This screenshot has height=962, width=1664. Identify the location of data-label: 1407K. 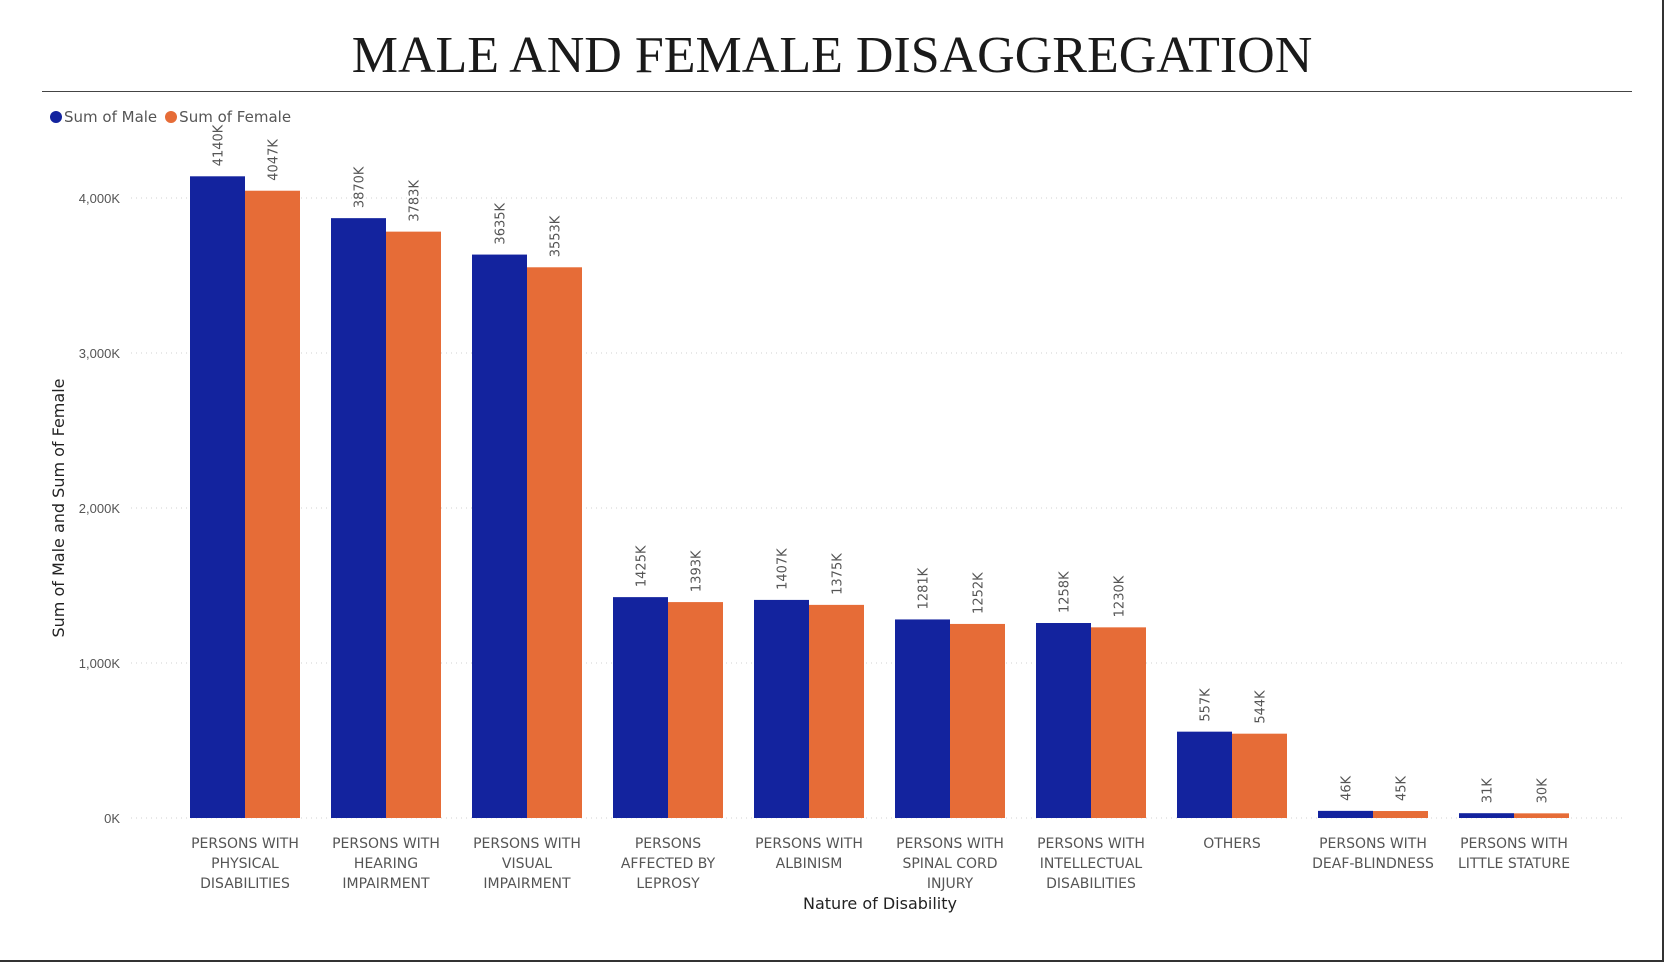
(783, 569).